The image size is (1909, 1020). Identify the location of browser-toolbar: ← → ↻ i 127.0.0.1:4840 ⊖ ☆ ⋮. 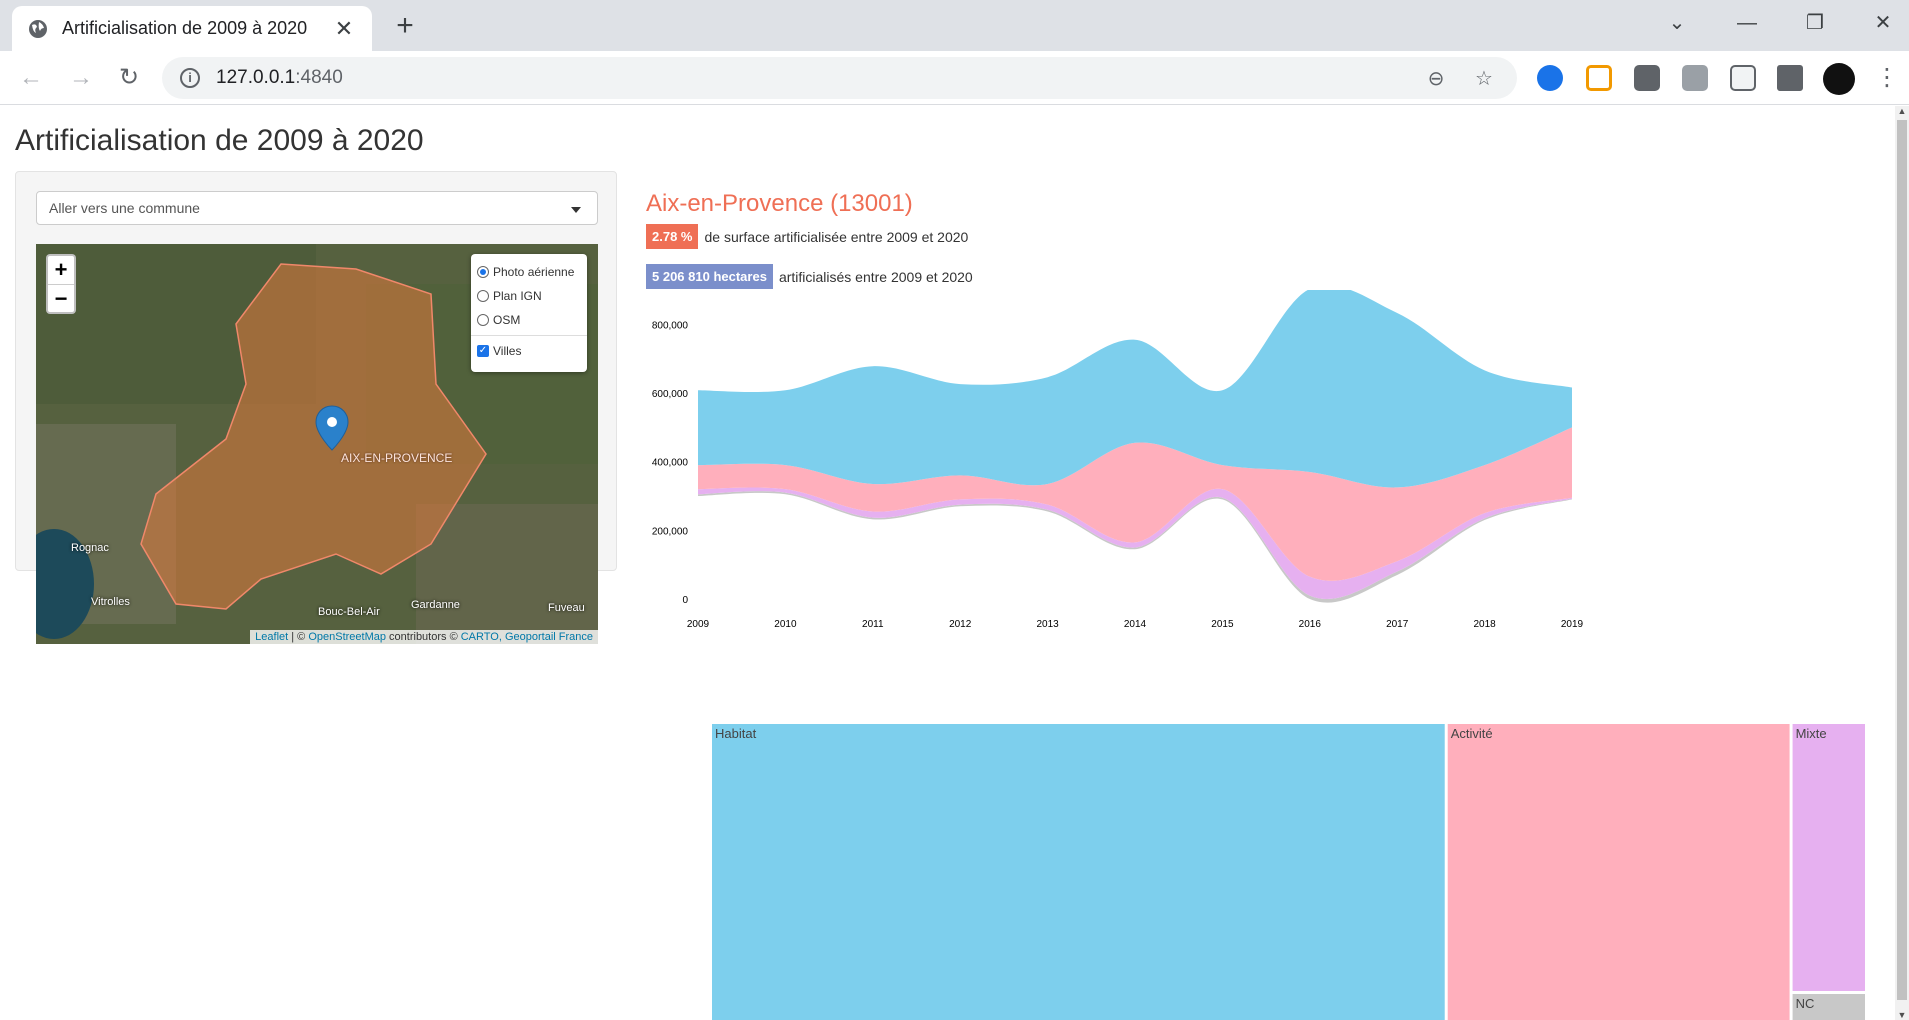
(954, 78).